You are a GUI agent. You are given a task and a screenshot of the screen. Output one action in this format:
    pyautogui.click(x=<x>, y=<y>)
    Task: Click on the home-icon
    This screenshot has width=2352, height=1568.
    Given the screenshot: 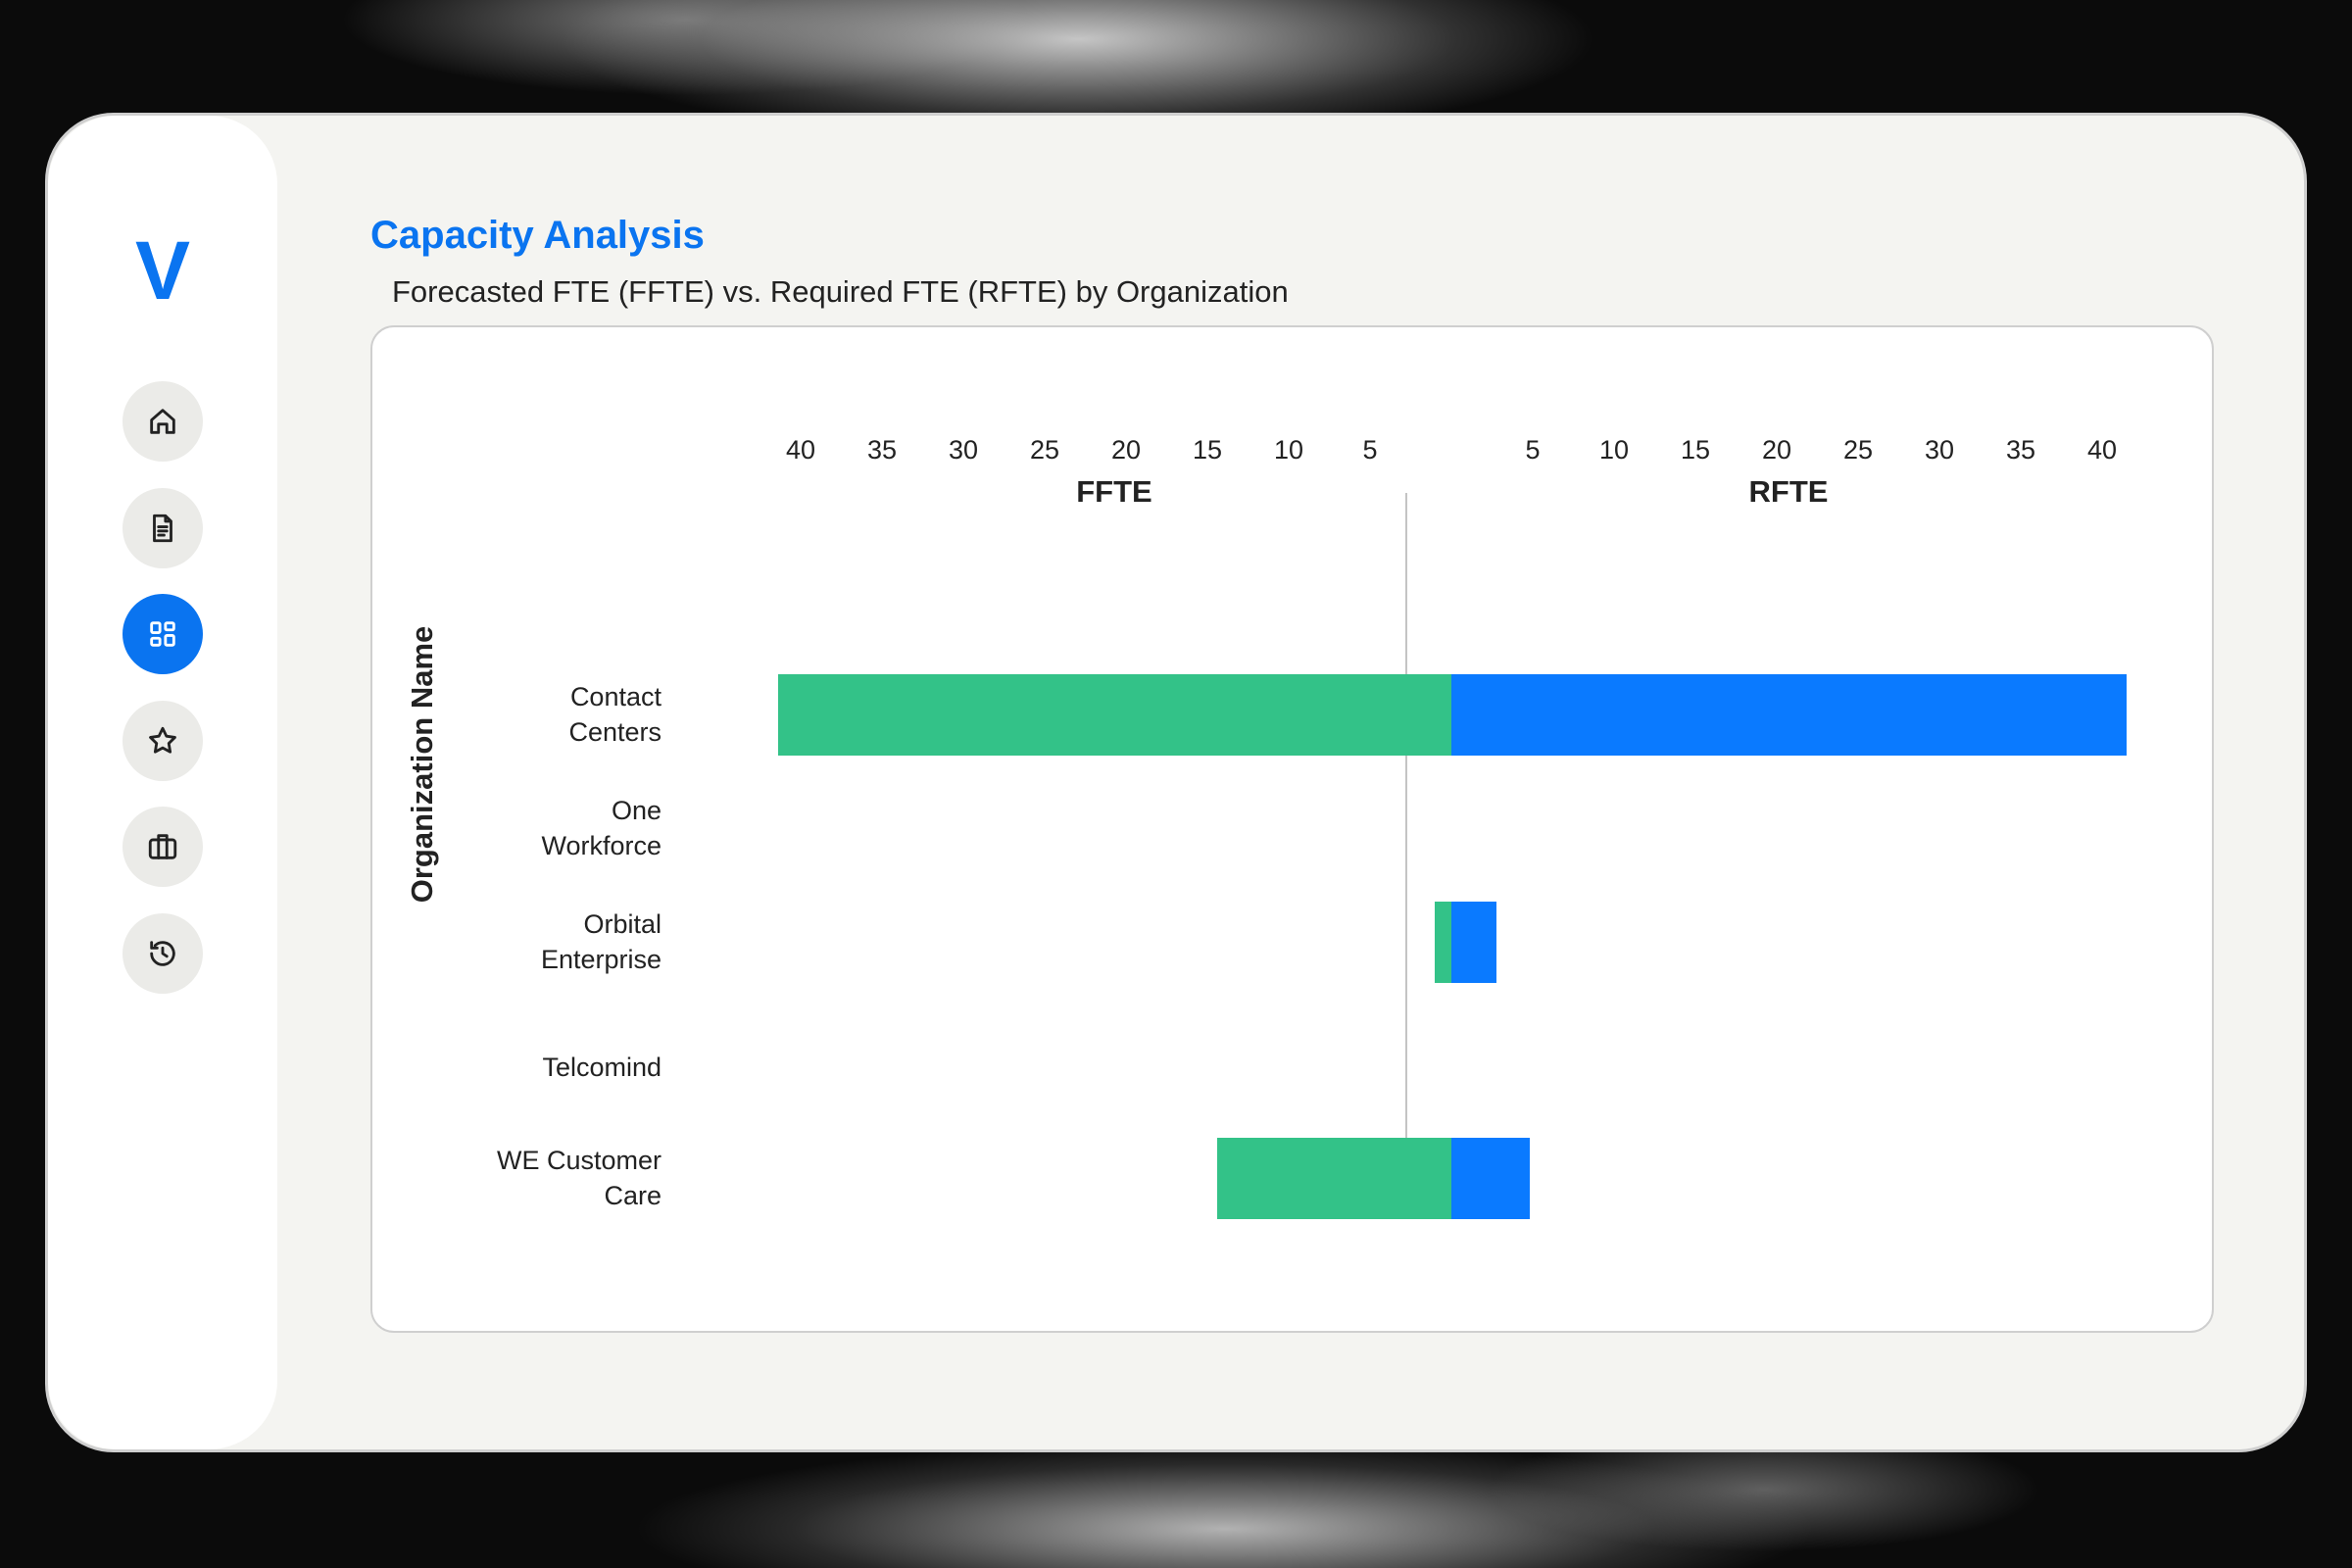 What is the action you would take?
    pyautogui.click(x=162, y=421)
    